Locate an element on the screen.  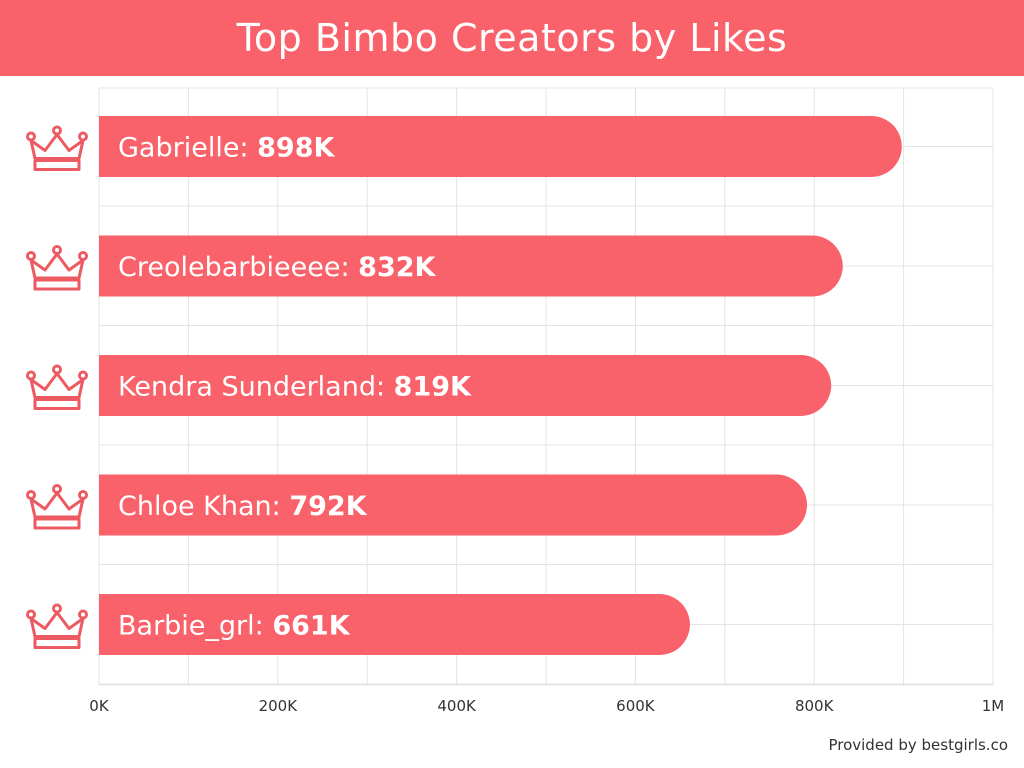
category-label: Chloe Khan: is located at coordinates (203, 506).